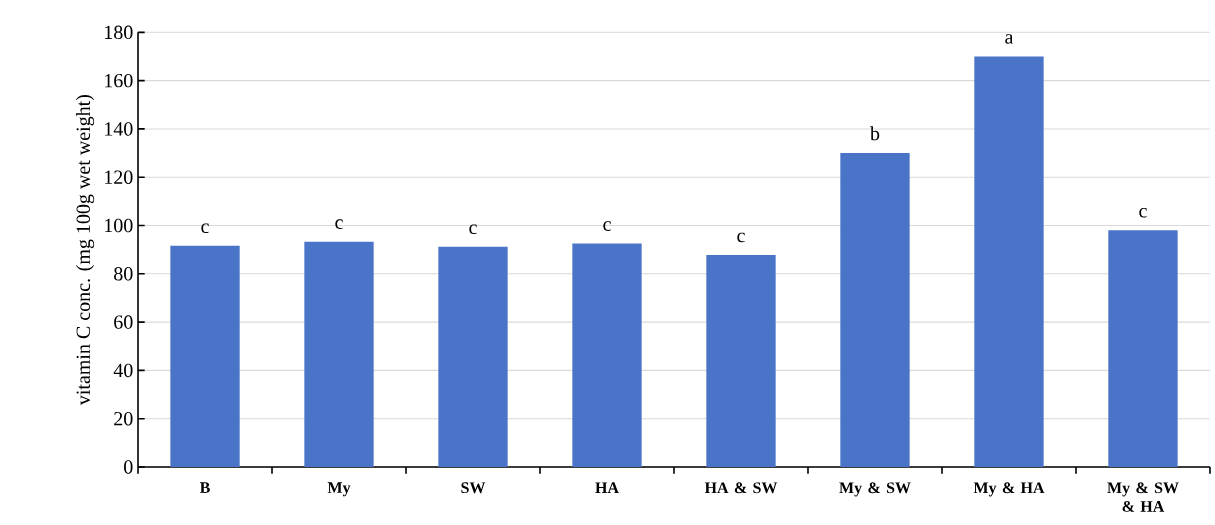 The image size is (1215, 525). What do you see at coordinates (119, 32) in the screenshot?
I see `y-tick-label: 180` at bounding box center [119, 32].